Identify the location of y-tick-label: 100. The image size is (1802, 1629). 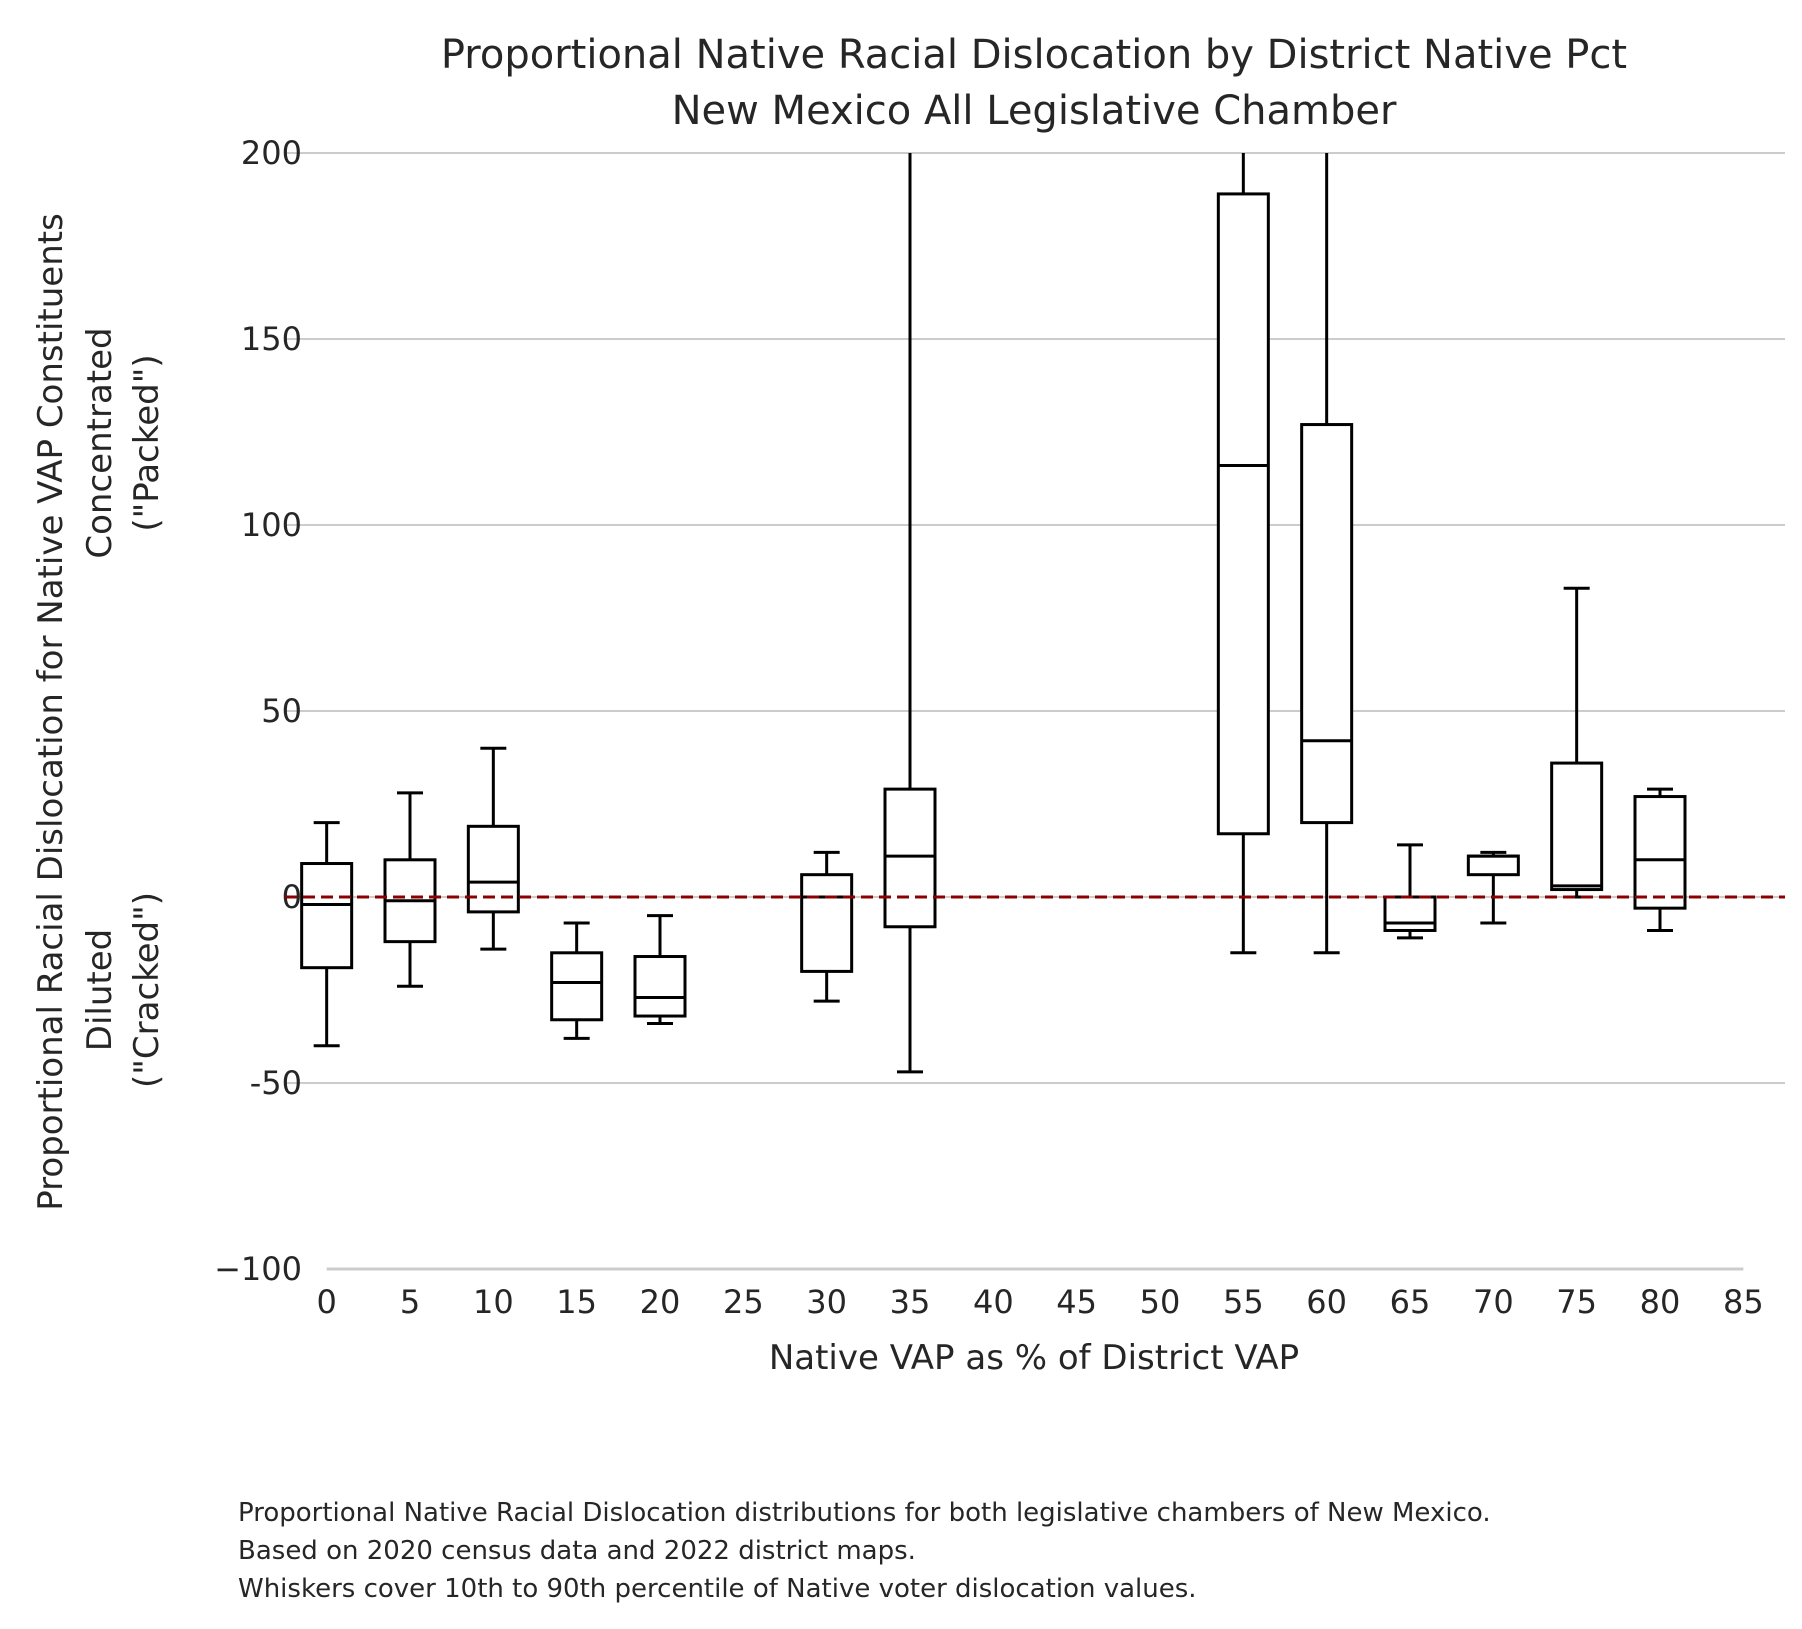
(271, 525).